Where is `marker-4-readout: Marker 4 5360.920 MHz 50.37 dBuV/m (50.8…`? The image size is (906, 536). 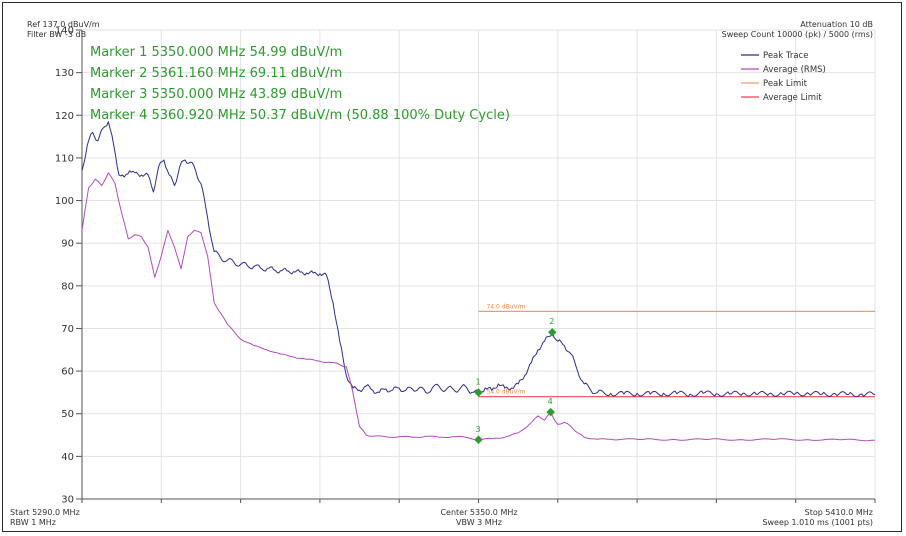 marker-4-readout: Marker 4 5360.920 MHz 50.37 dBuV/m (50.8… is located at coordinates (300, 115).